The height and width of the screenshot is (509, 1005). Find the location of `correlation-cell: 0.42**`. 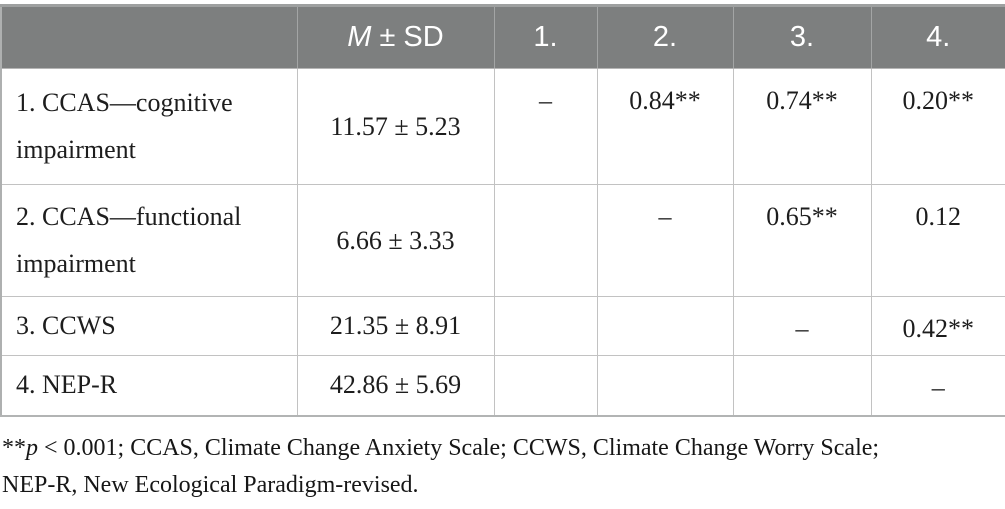

correlation-cell: 0.42** is located at coordinates (937, 326).